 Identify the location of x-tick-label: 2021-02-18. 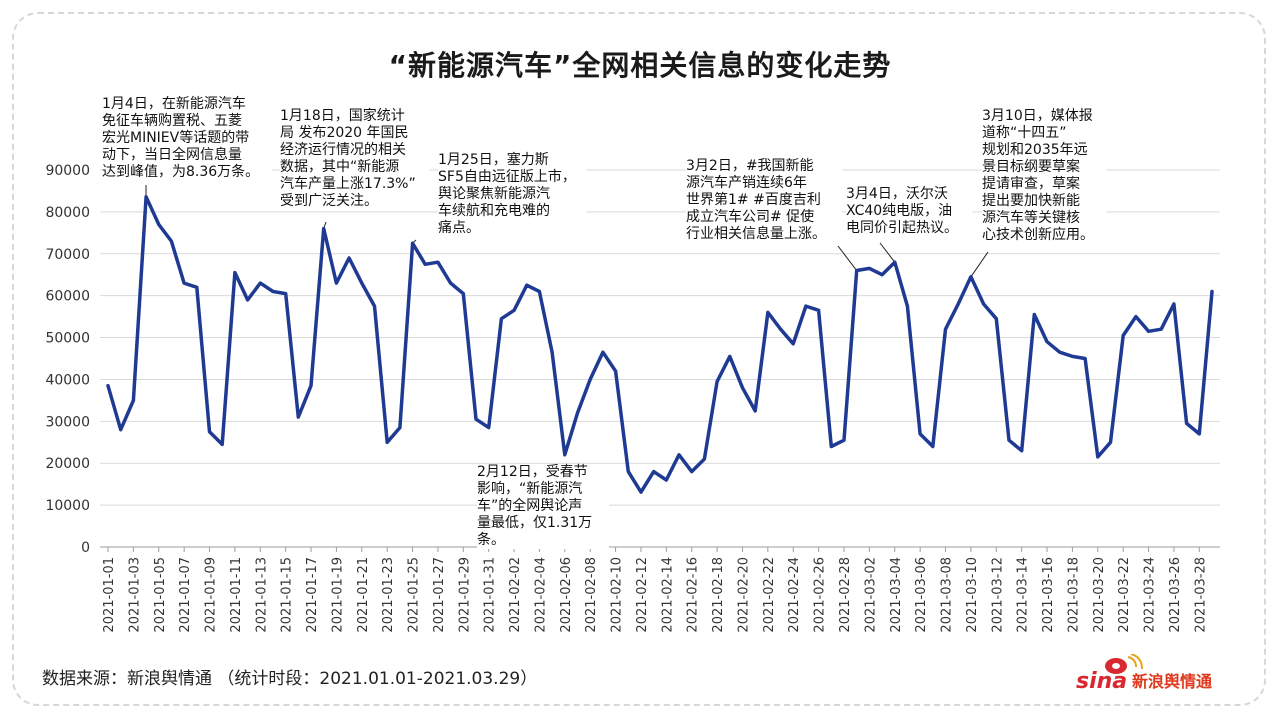
(718, 595).